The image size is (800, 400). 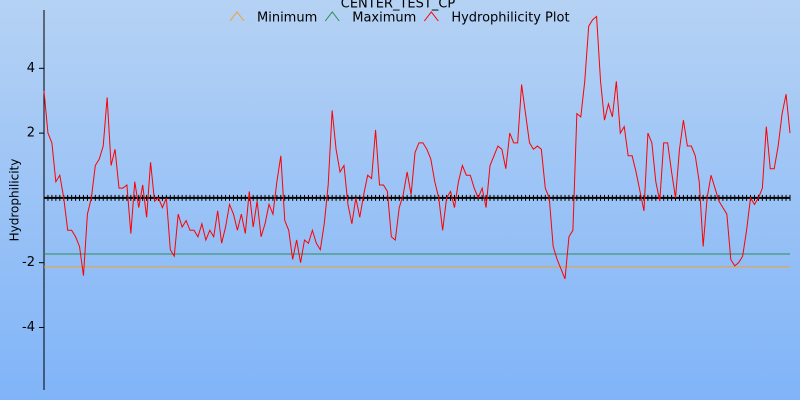 What do you see at coordinates (398, 6) in the screenshot?
I see `chart-title: CENTER_TEST_CP` at bounding box center [398, 6].